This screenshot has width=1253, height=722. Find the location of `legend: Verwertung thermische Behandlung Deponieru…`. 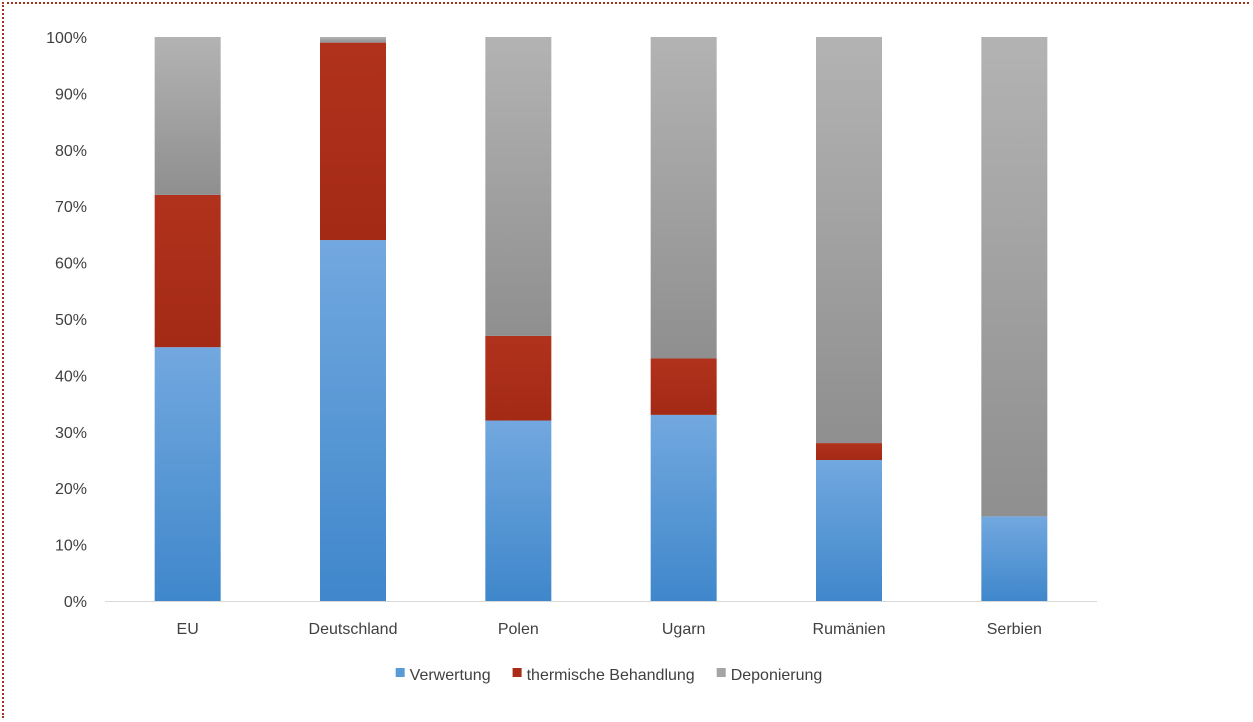

legend: Verwertung thermische Behandlung Deponieru… is located at coordinates (609, 675).